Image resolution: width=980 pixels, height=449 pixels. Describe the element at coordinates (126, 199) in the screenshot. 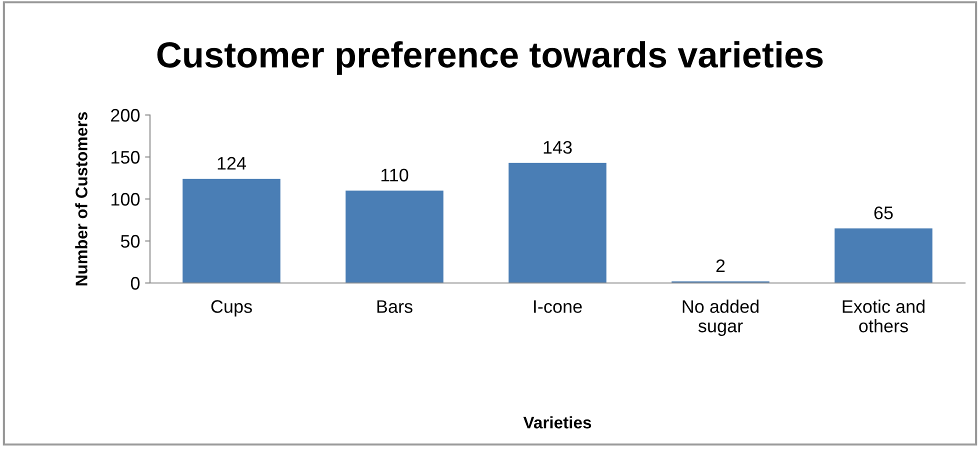

I see `y-tick-label: 100` at that location.